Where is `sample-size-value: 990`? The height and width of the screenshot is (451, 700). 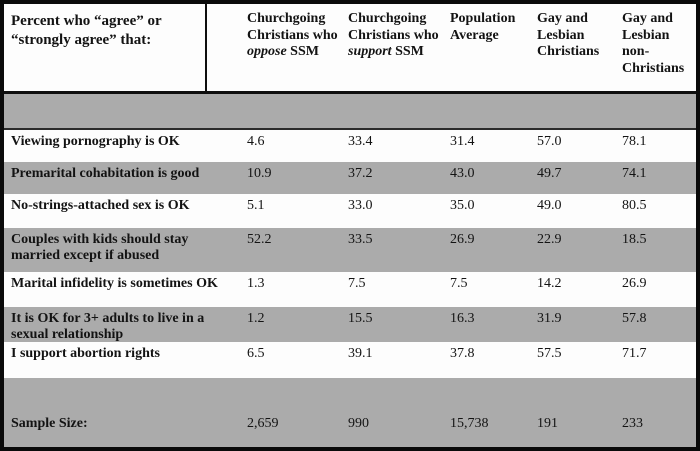 sample-size-value: 990 is located at coordinates (358, 423).